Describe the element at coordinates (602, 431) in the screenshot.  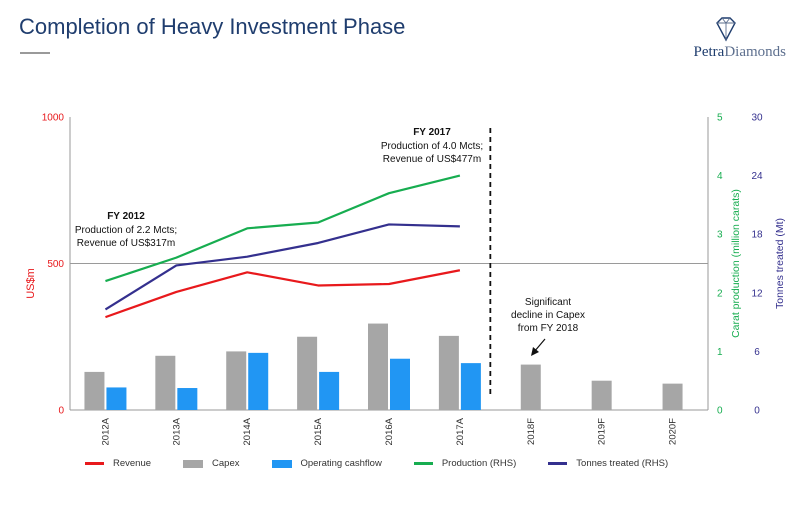
I see `x-tick-label: 2019F` at that location.